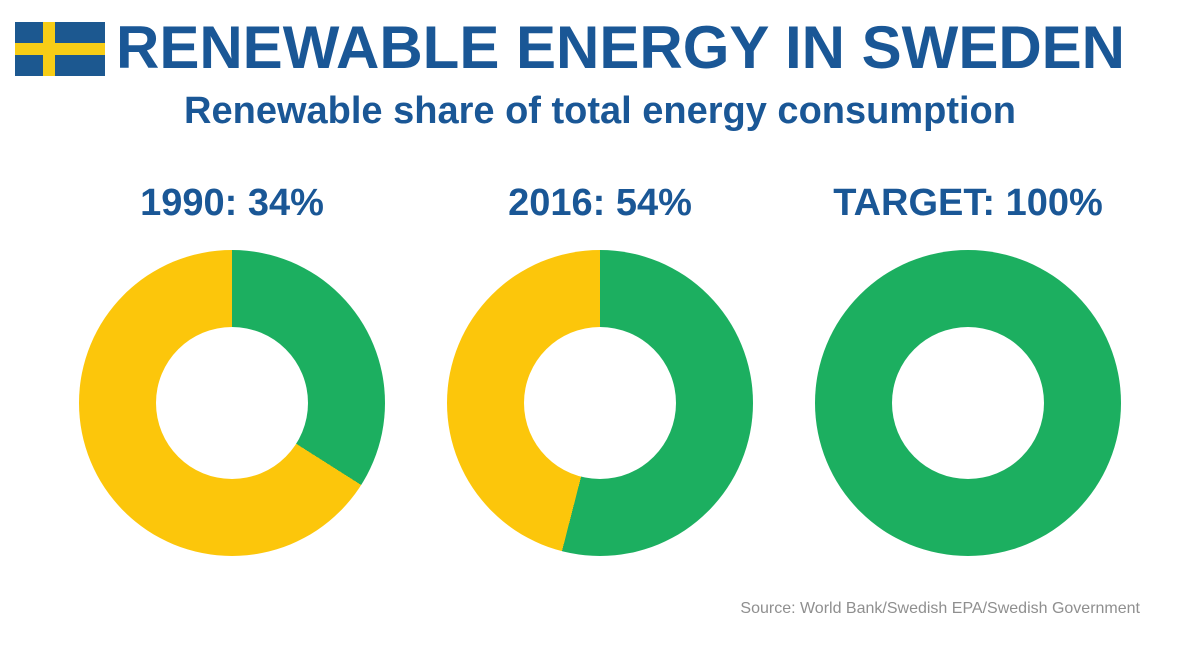  Describe the element at coordinates (968, 203) in the screenshot. I see `chart-label-target: TARGET: 100%` at that location.